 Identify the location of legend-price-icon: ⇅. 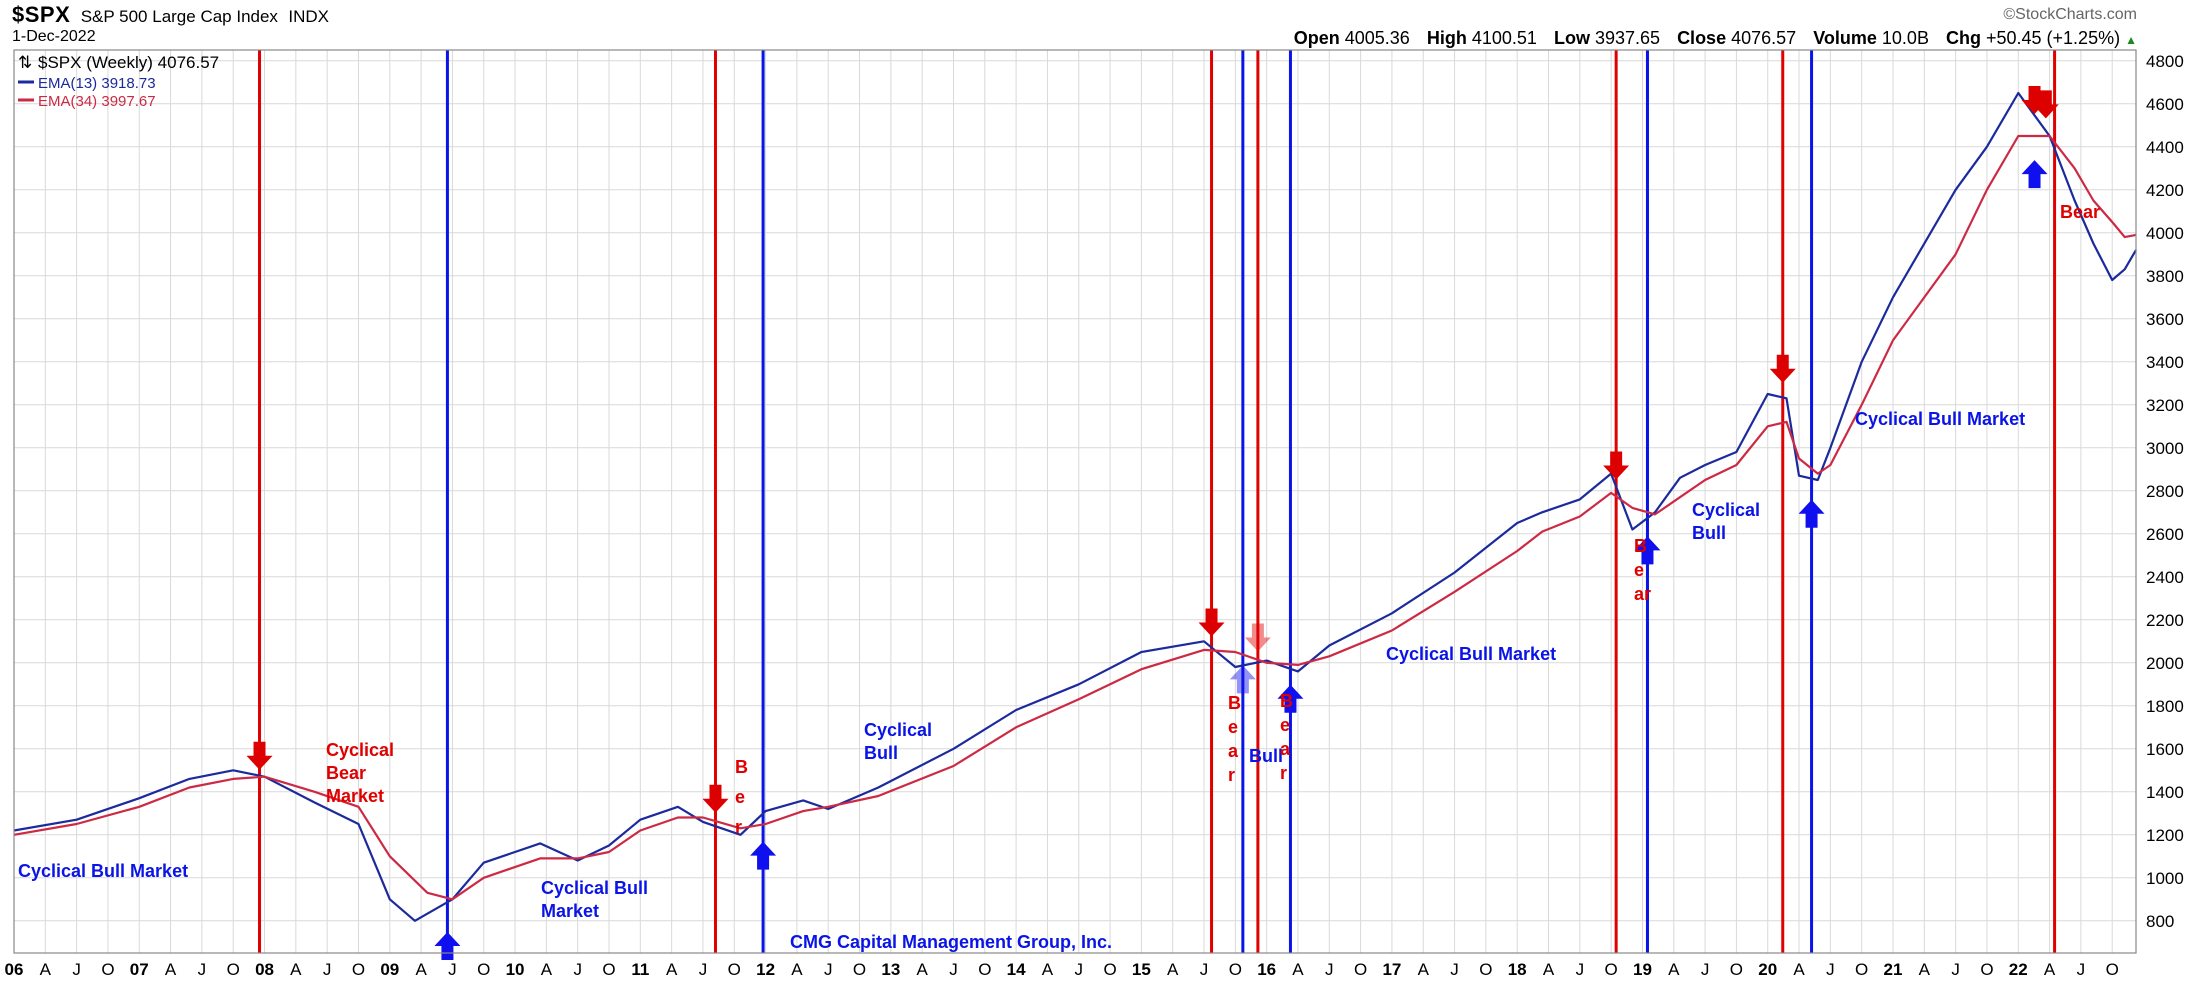
(25, 62).